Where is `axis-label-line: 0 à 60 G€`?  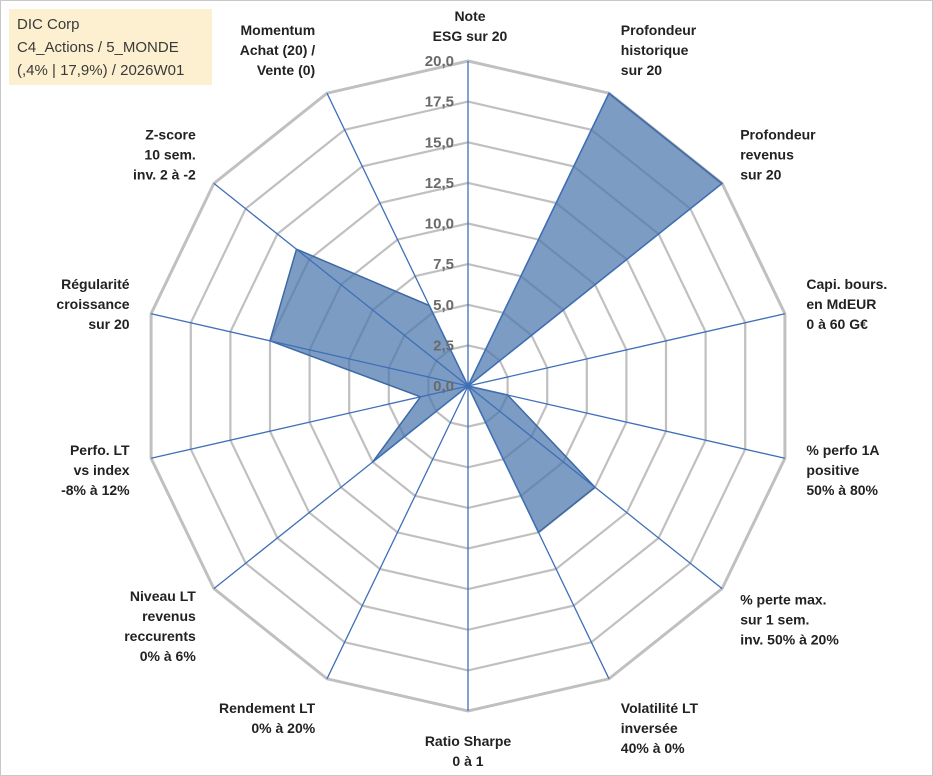 axis-label-line: 0 à 60 G€ is located at coordinates (837, 324).